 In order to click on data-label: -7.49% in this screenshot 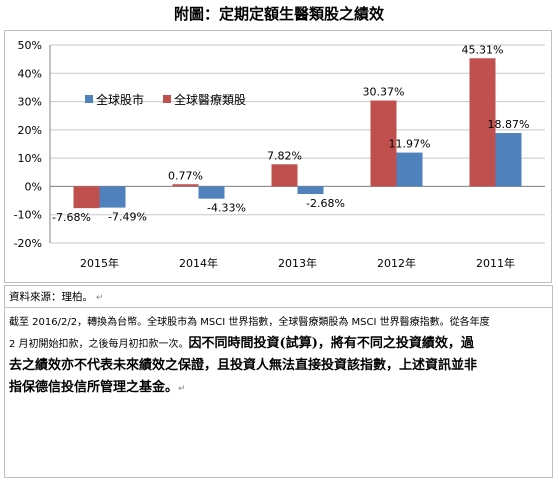, I will do `click(127, 217)`.